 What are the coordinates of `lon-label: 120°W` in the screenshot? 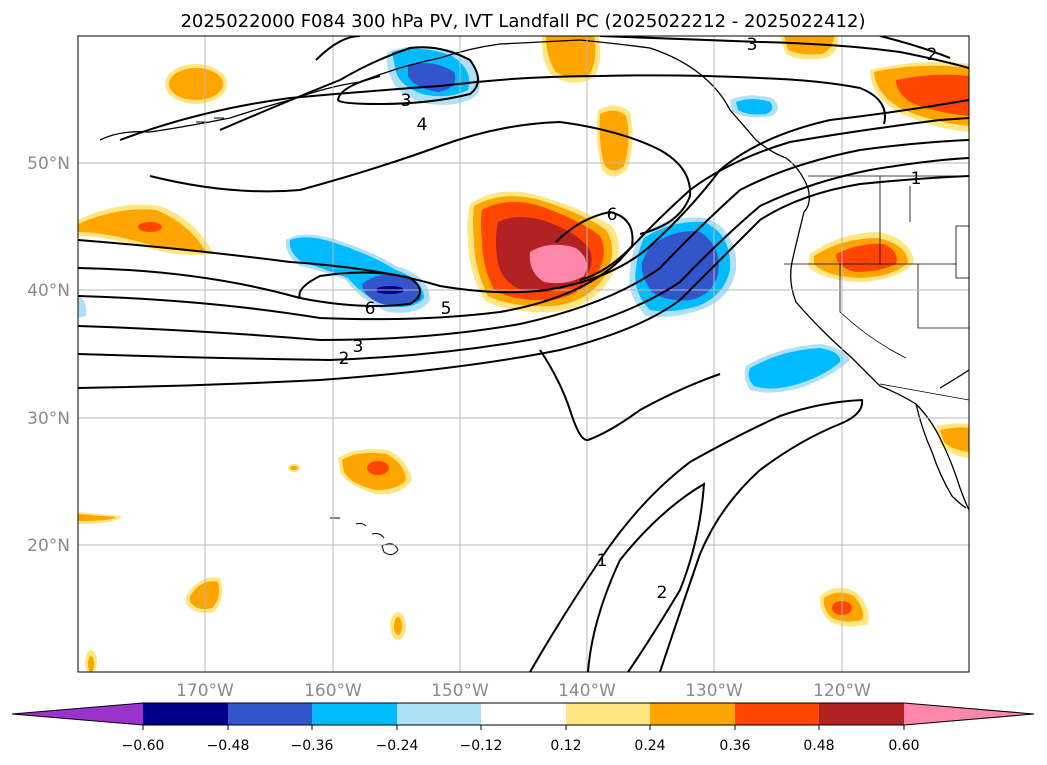 It's located at (842, 691).